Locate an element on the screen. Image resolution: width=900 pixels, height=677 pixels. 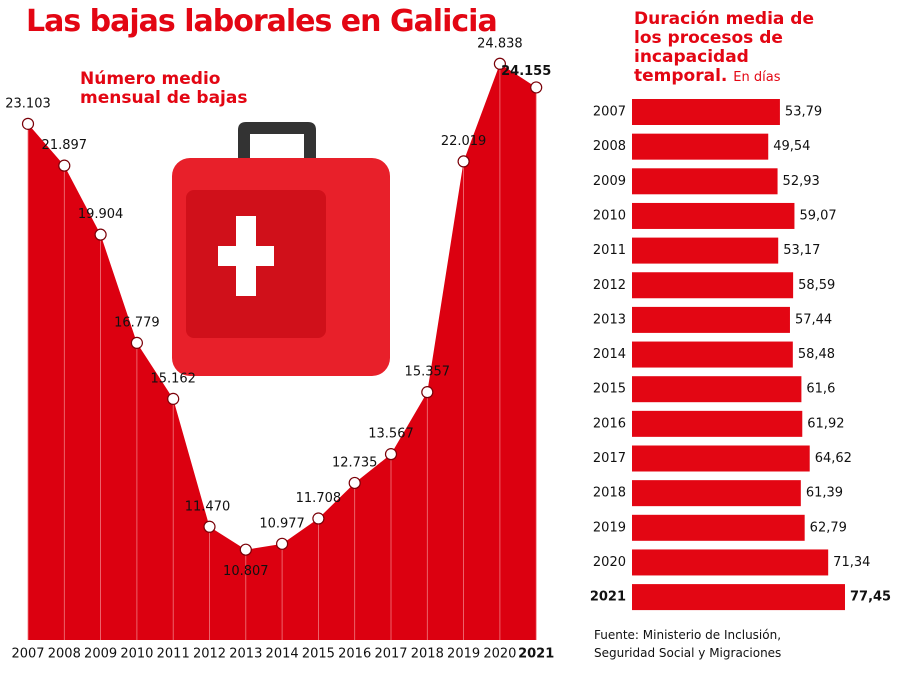
value-label: 12.735 is located at coordinates (355, 462).